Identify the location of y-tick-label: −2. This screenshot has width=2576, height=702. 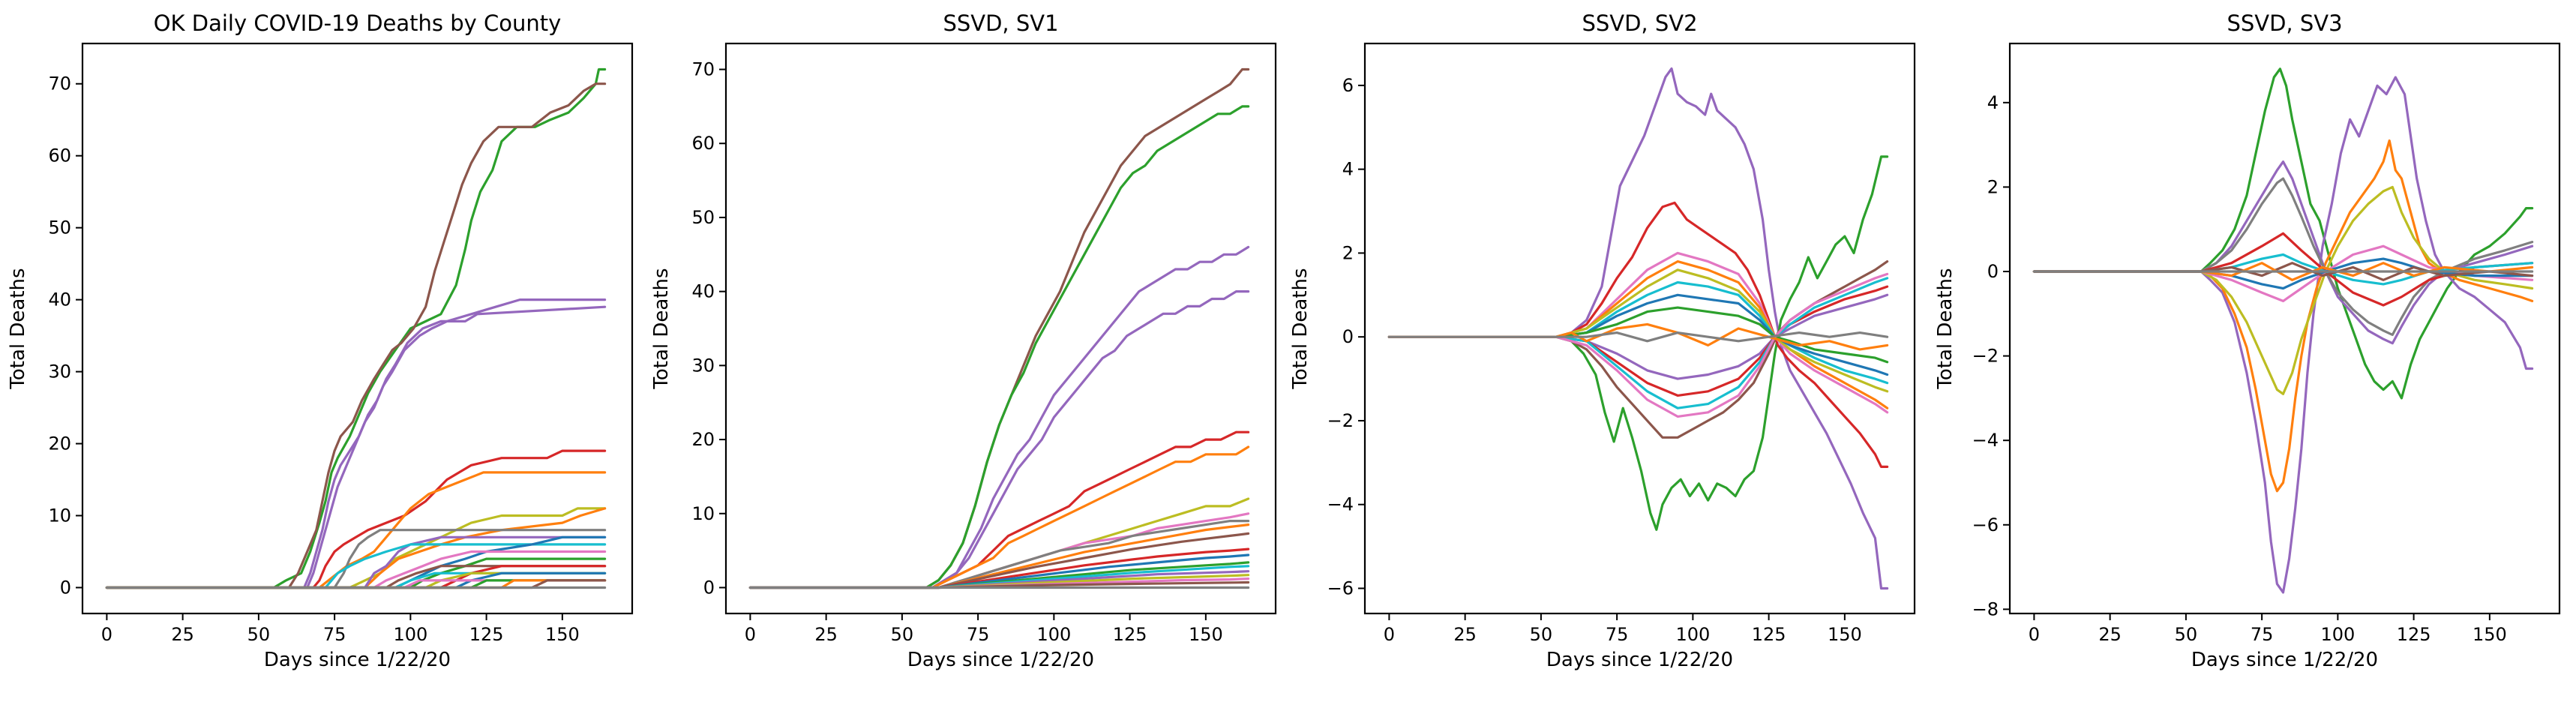
(1986, 356).